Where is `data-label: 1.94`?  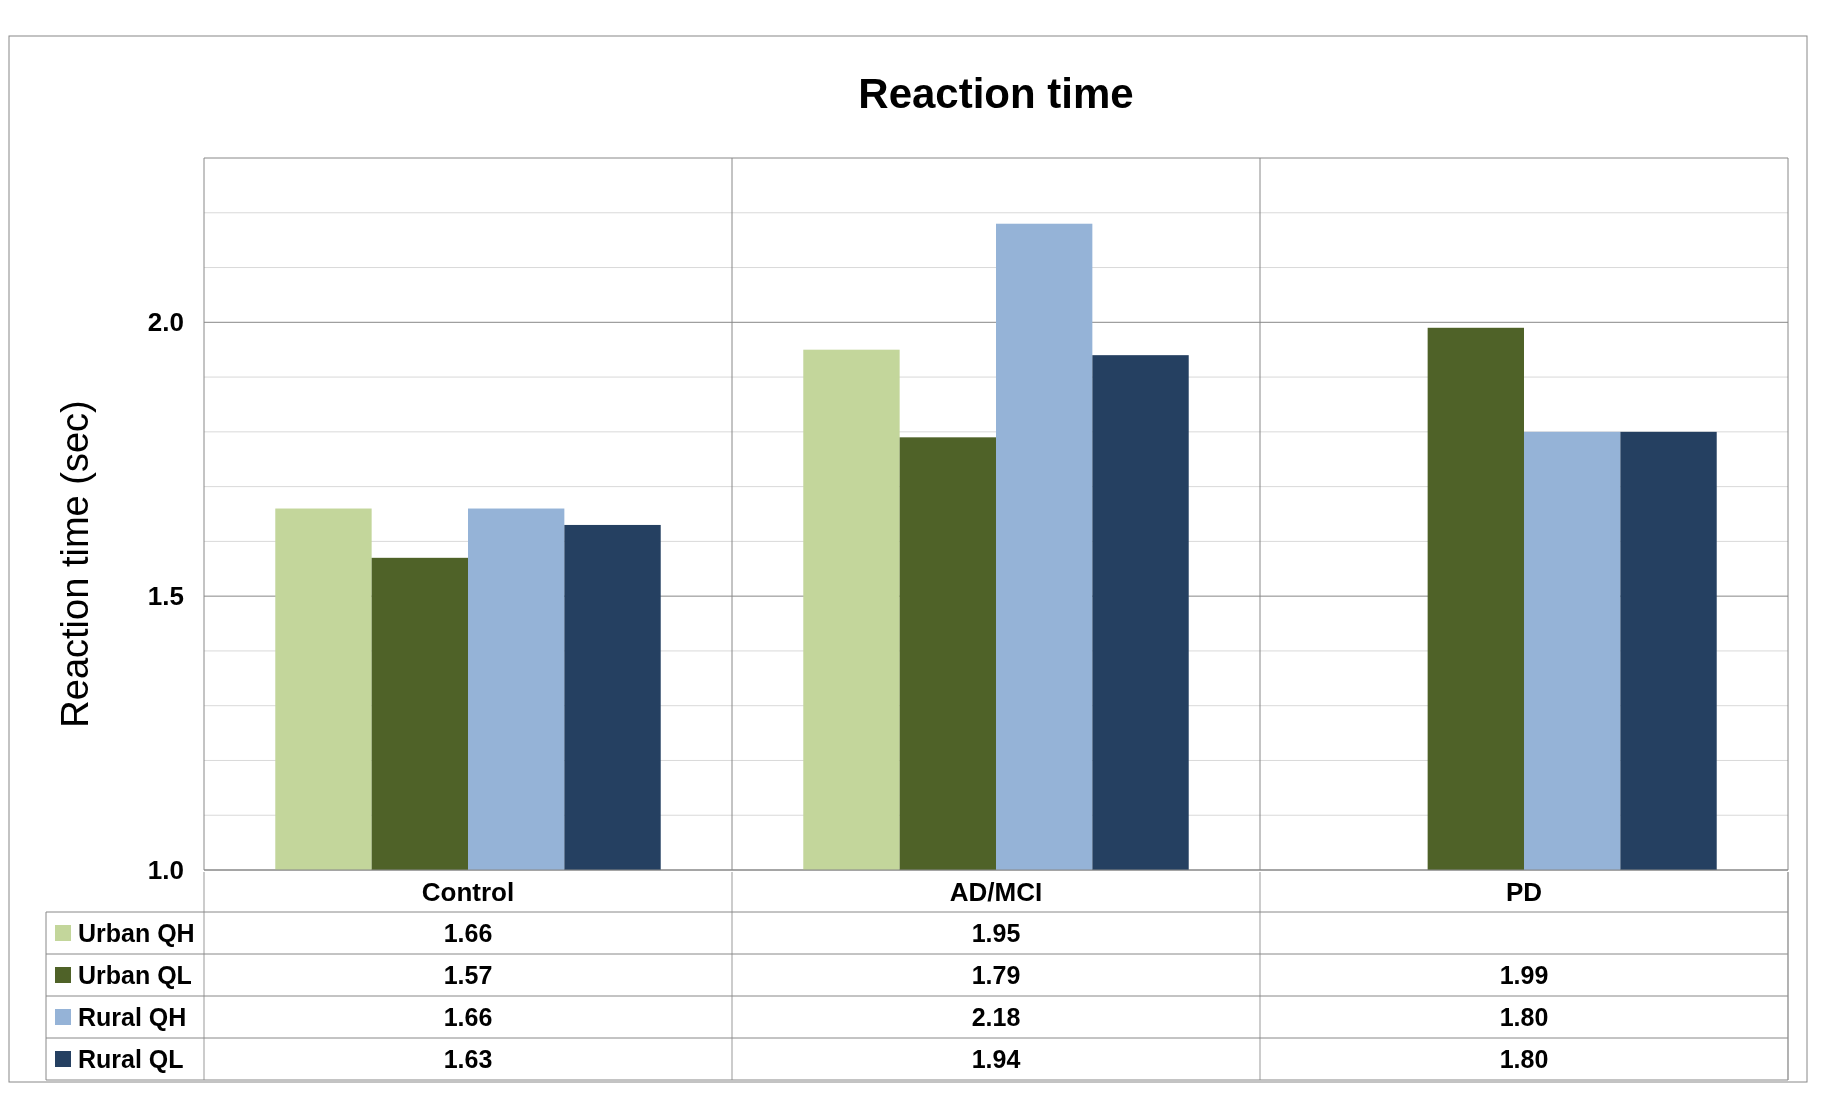 data-label: 1.94 is located at coordinates (996, 1059).